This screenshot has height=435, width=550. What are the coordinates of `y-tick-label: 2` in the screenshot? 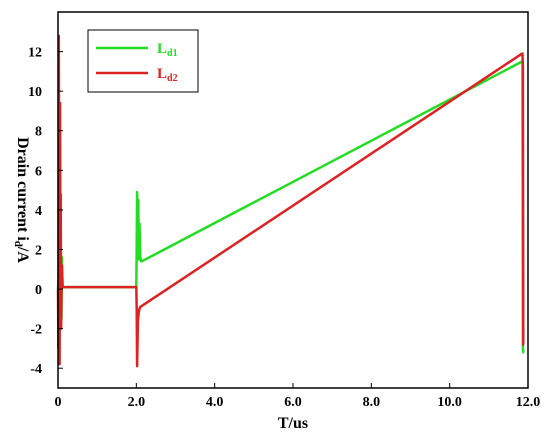 It's located at (38, 250).